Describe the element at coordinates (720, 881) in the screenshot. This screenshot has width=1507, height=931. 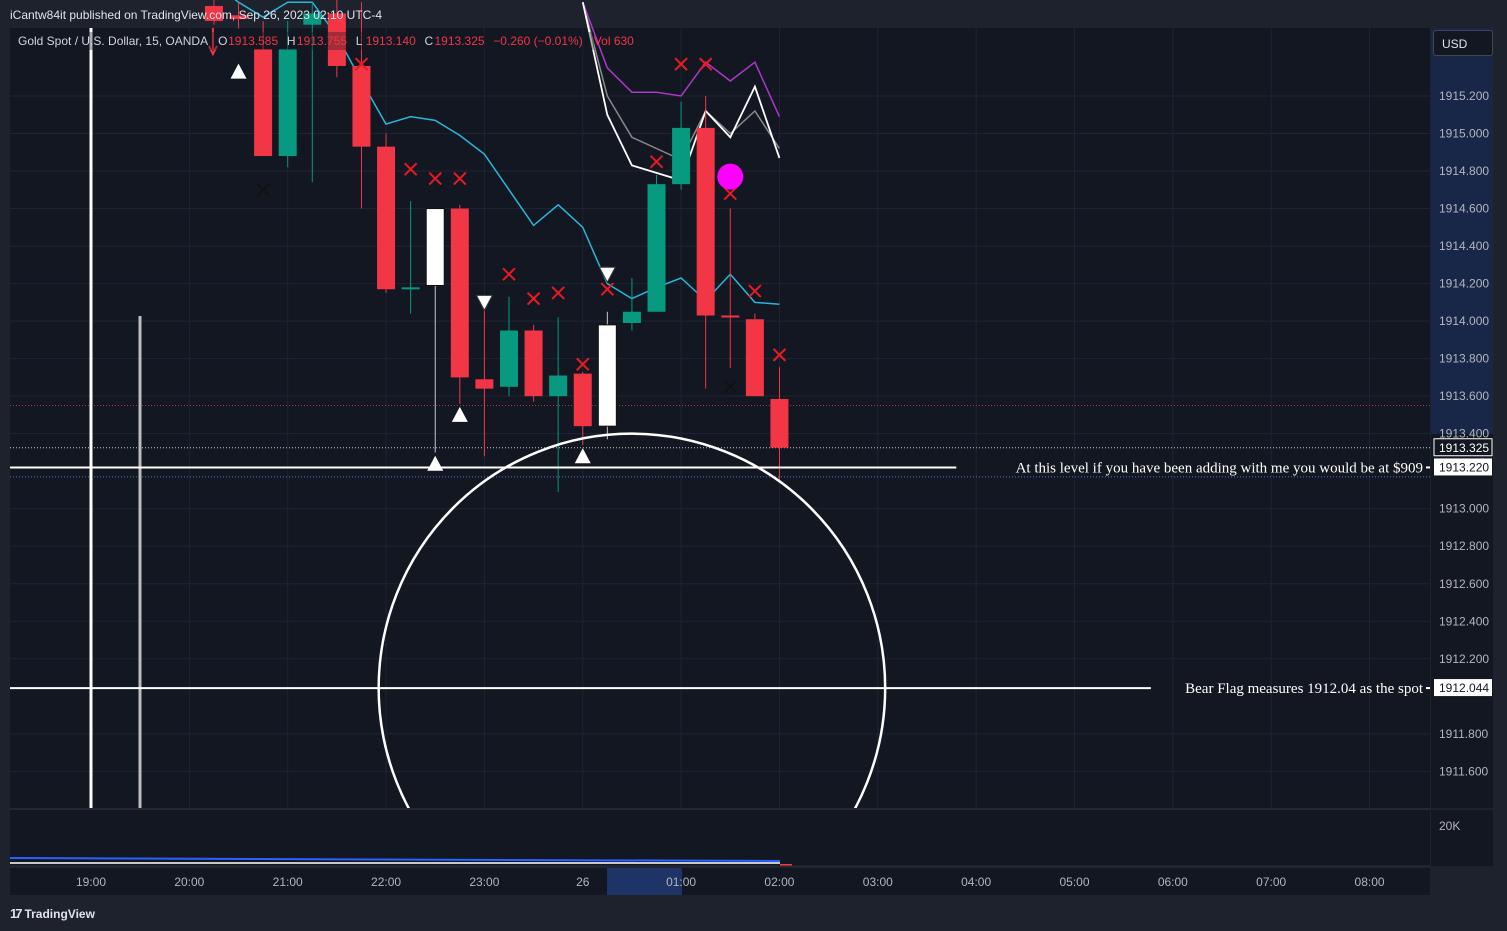
I see `time-axis` at that location.